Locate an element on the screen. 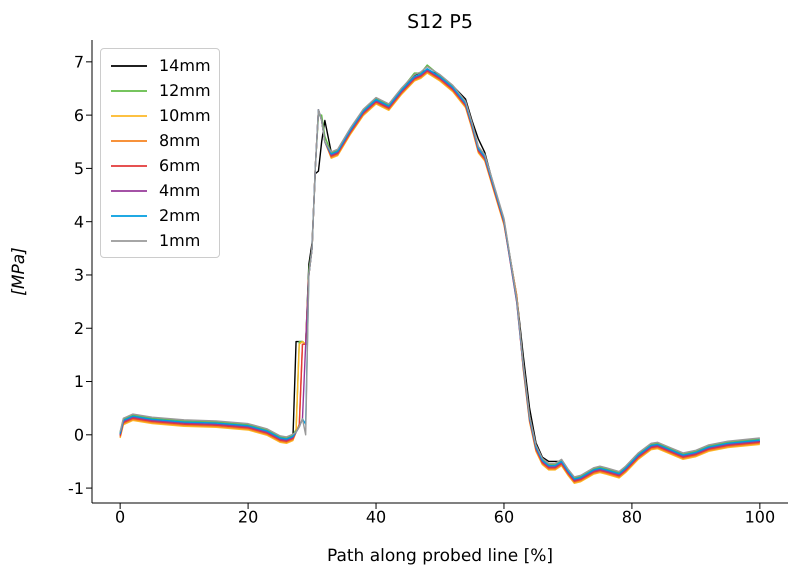 The width and height of the screenshot is (790, 571). y-tick-label: 7 is located at coordinates (79, 62).